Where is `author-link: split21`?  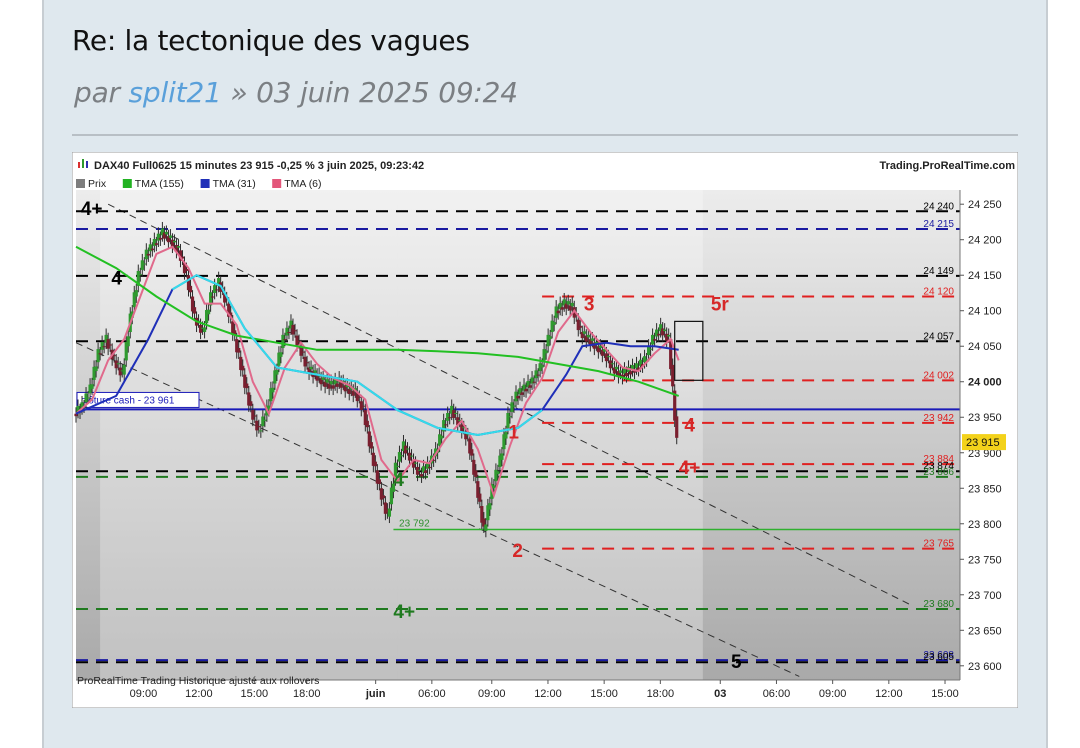 author-link: split21 is located at coordinates (175, 92).